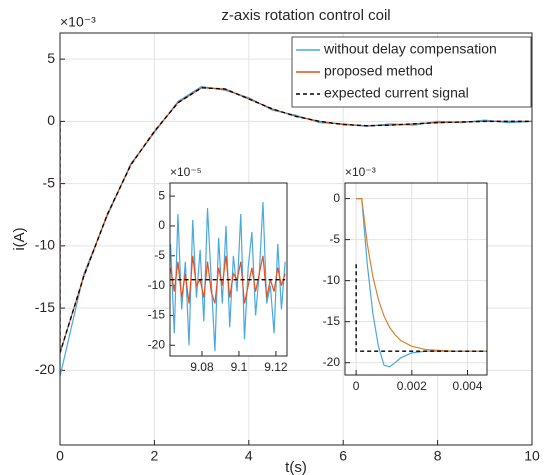 Image resolution: width=550 pixels, height=475 pixels. What do you see at coordinates (239, 367) in the screenshot?
I see `x-tick-label: 9.1` at bounding box center [239, 367].